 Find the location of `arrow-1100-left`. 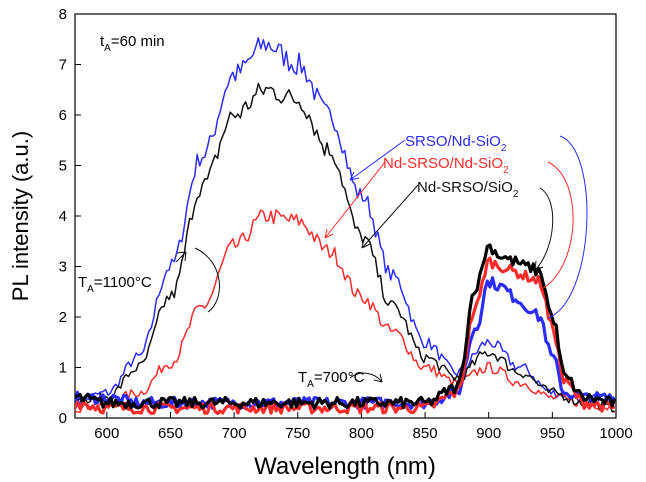

arrow-1100-left is located at coordinates (181, 257).